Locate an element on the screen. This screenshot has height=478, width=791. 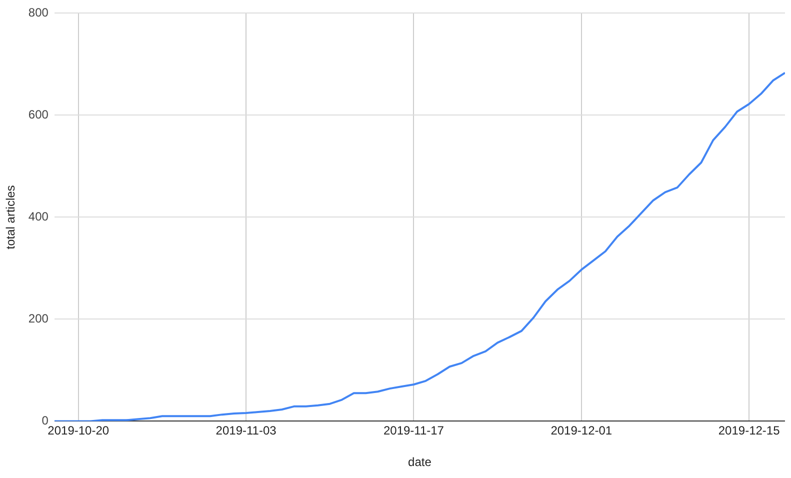
x-tick-label: 2019-11-03 is located at coordinates (246, 431).